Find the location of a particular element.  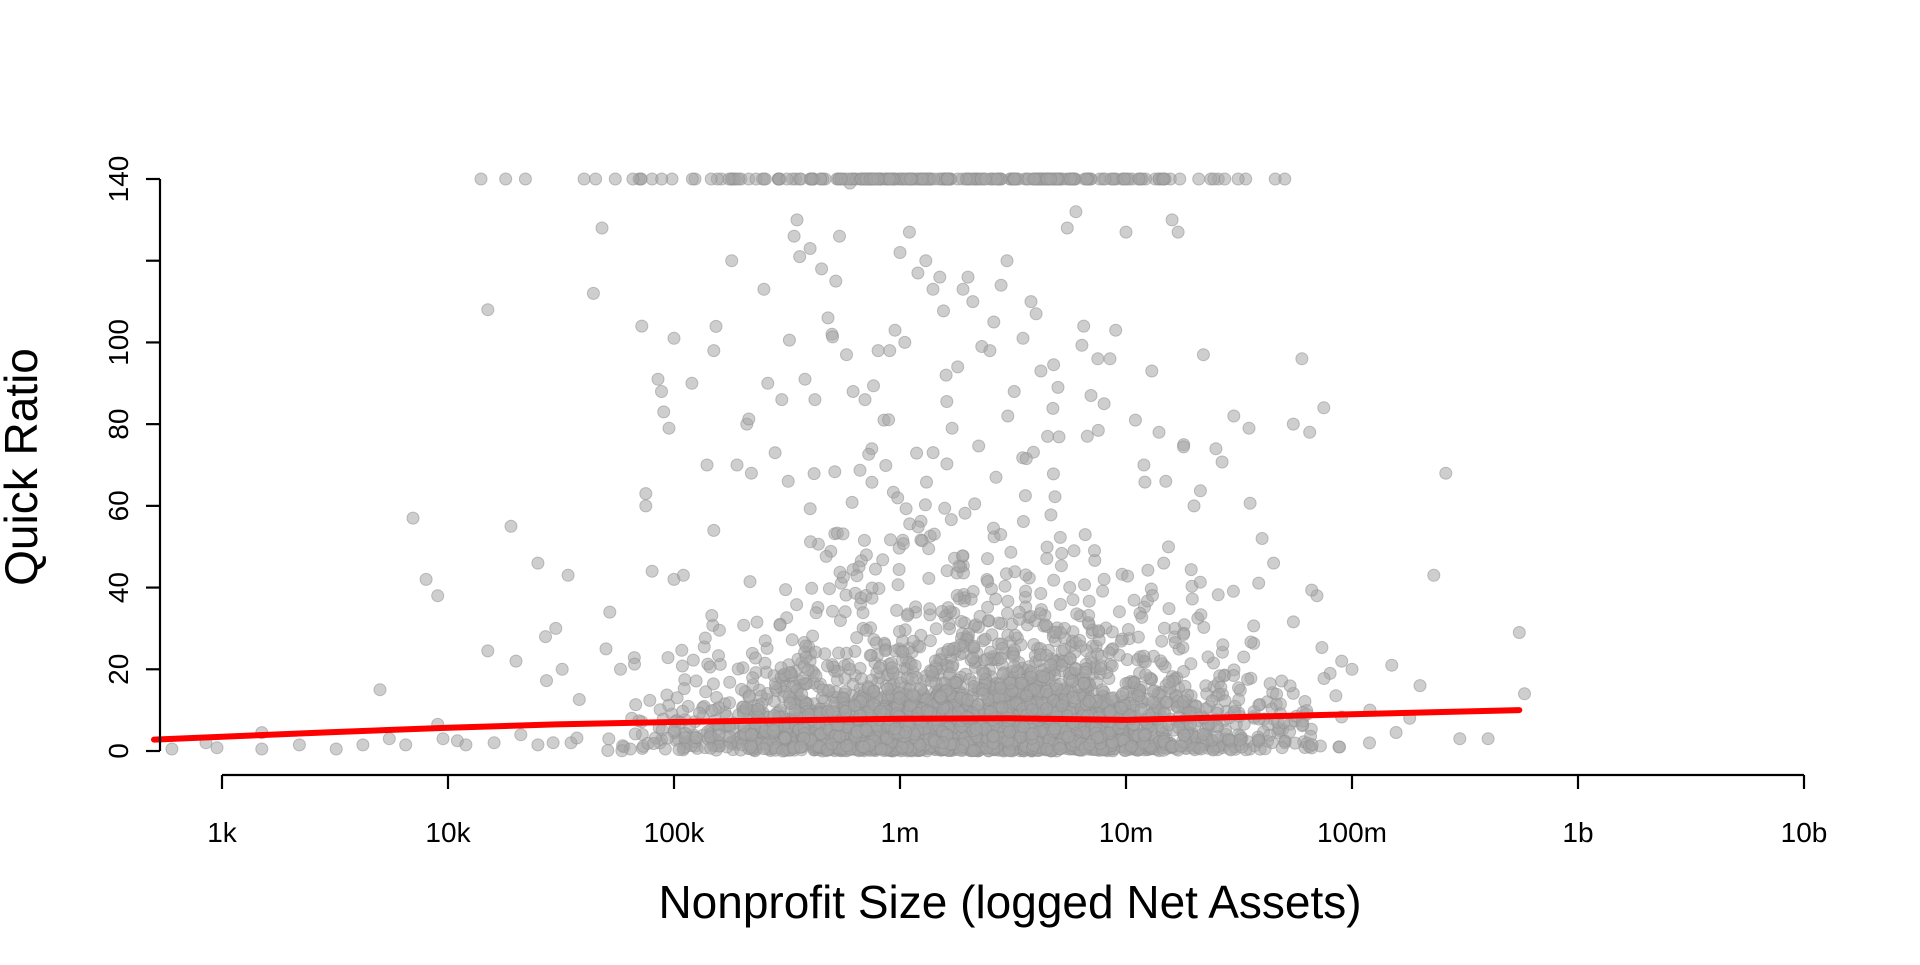

x-tick-label: 1m is located at coordinates (900, 832).